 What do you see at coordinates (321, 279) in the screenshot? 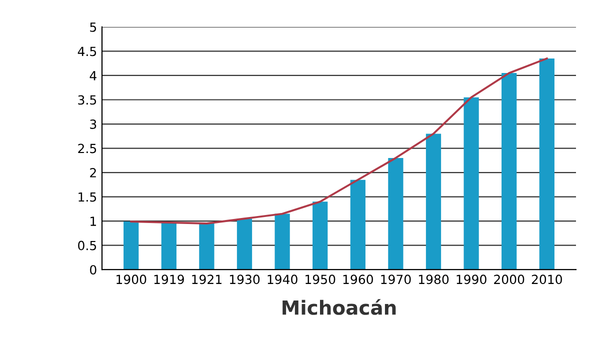
I see `x-tick-label: 1950` at bounding box center [321, 279].